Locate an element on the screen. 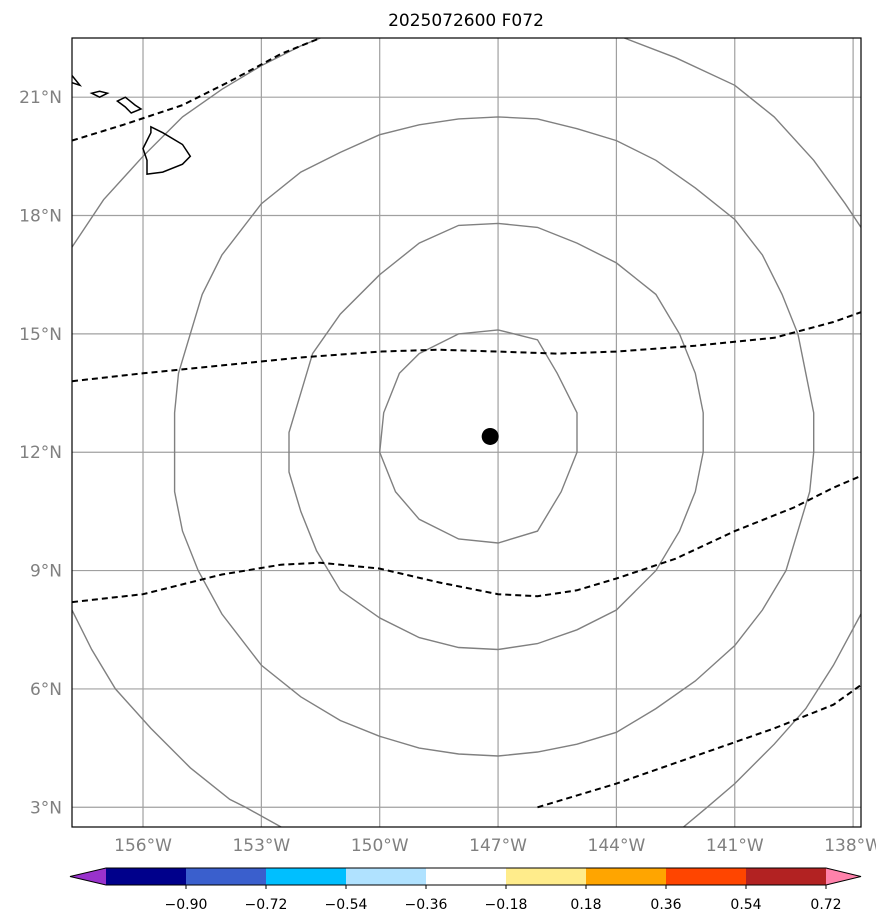  lat-tick-label: 15°N is located at coordinates (40, 335).